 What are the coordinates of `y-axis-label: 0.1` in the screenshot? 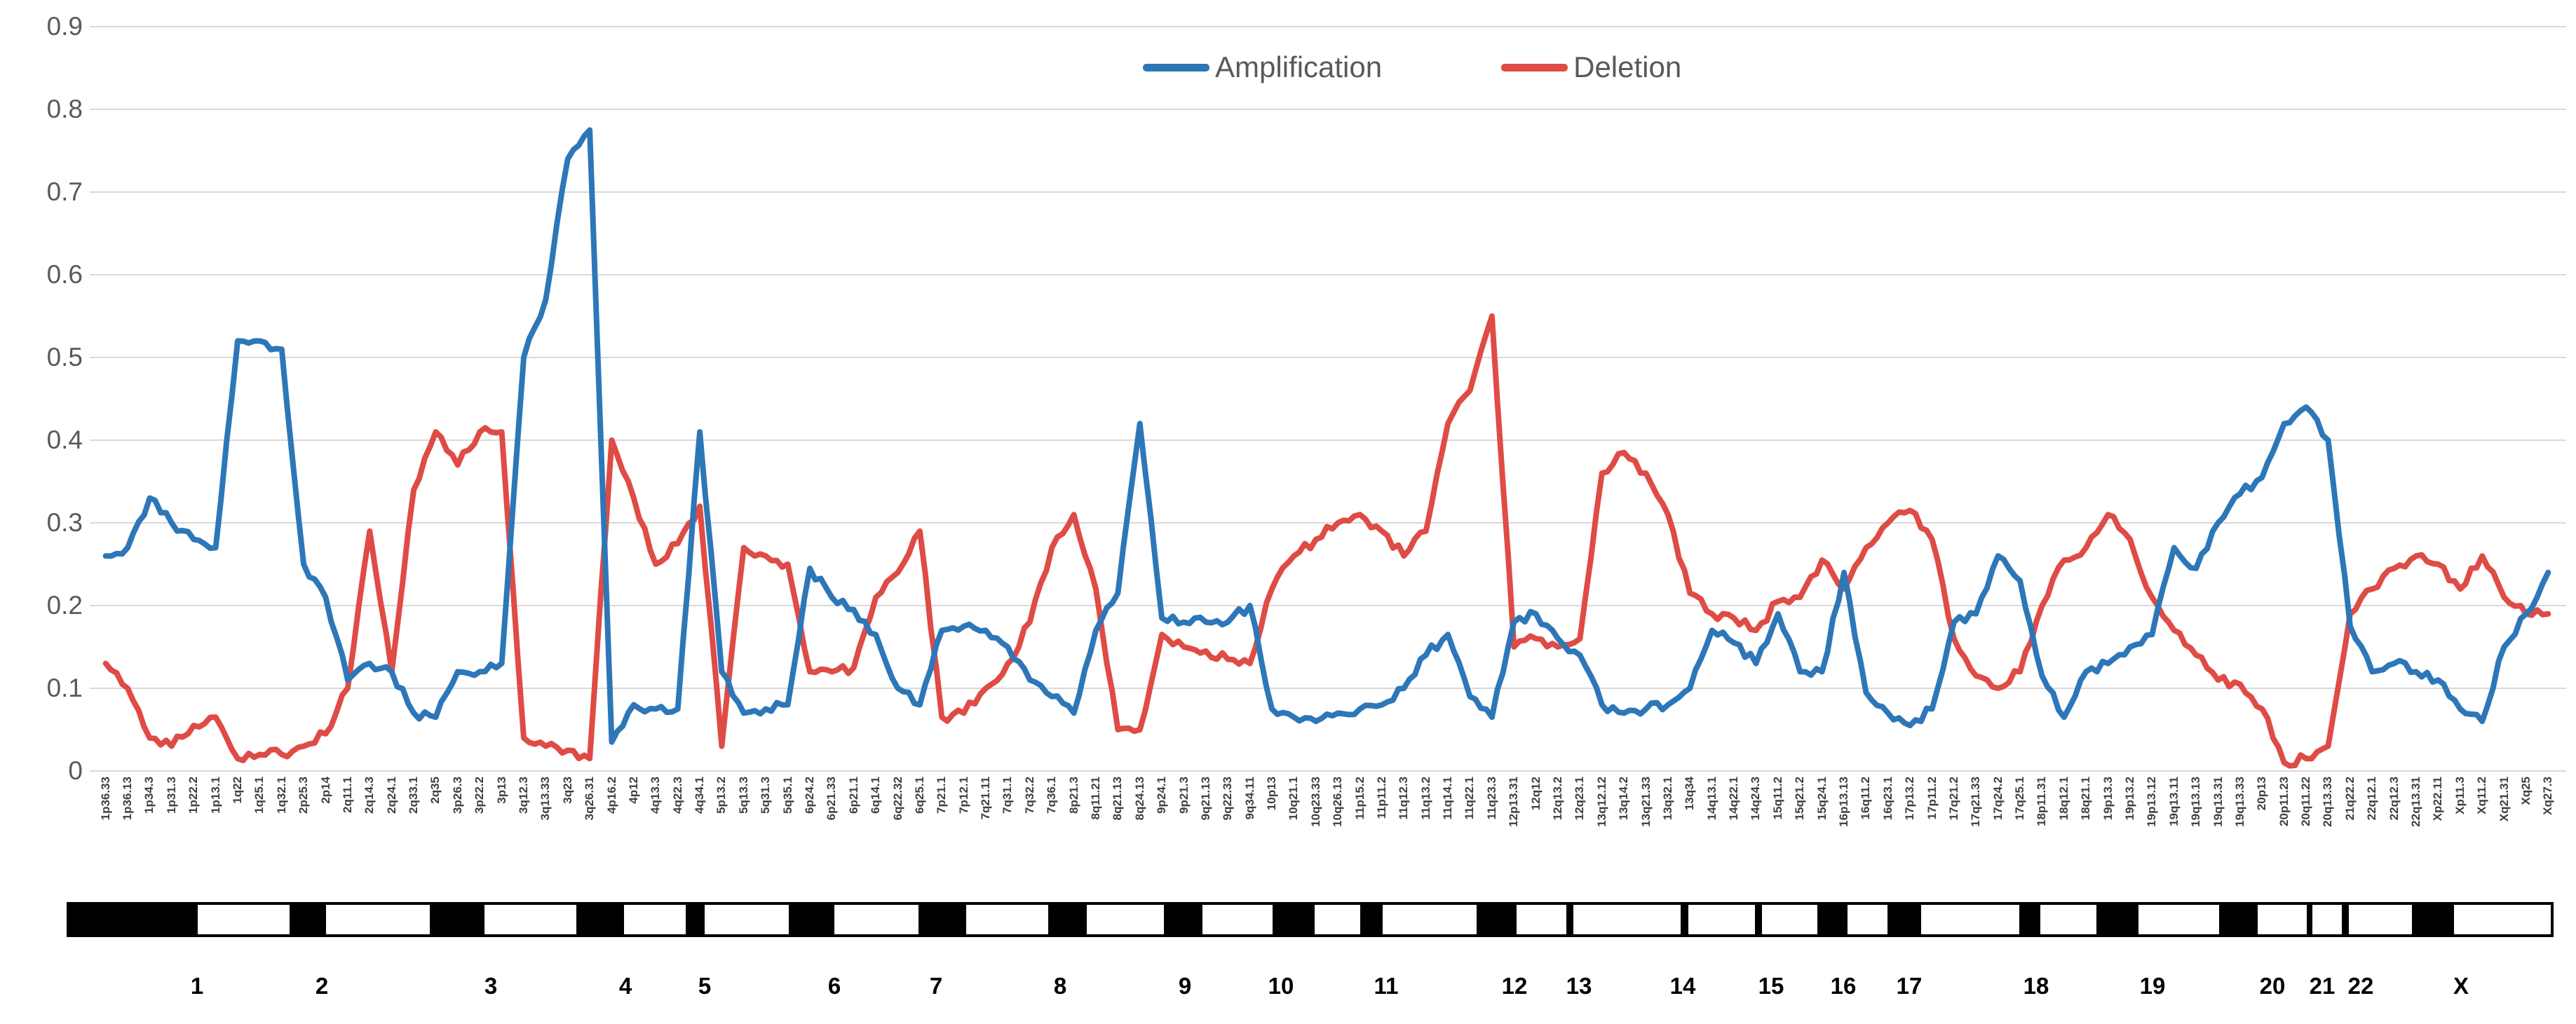 It's located at (64, 688).